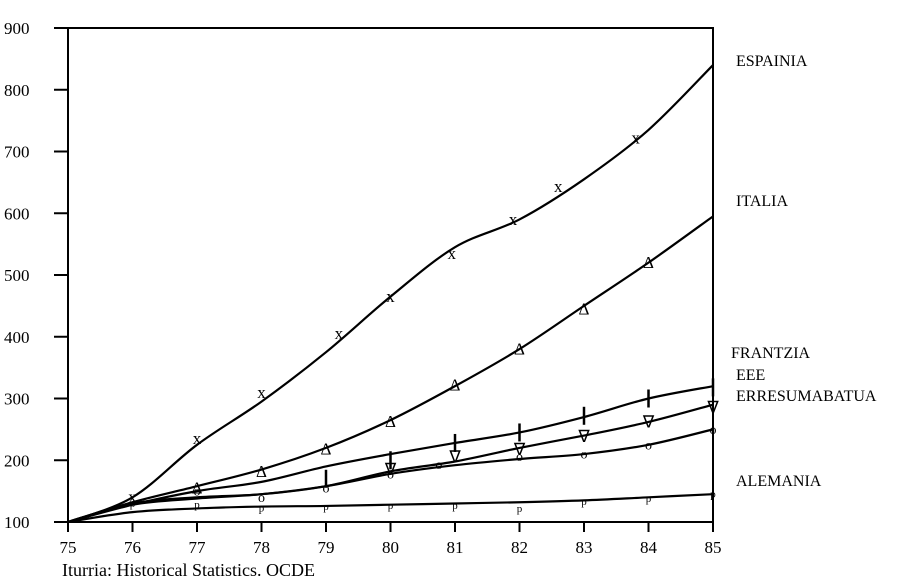 Image resolution: width=922 pixels, height=585 pixels. What do you see at coordinates (17, 90) in the screenshot?
I see `y-tick-label-800: 800` at bounding box center [17, 90].